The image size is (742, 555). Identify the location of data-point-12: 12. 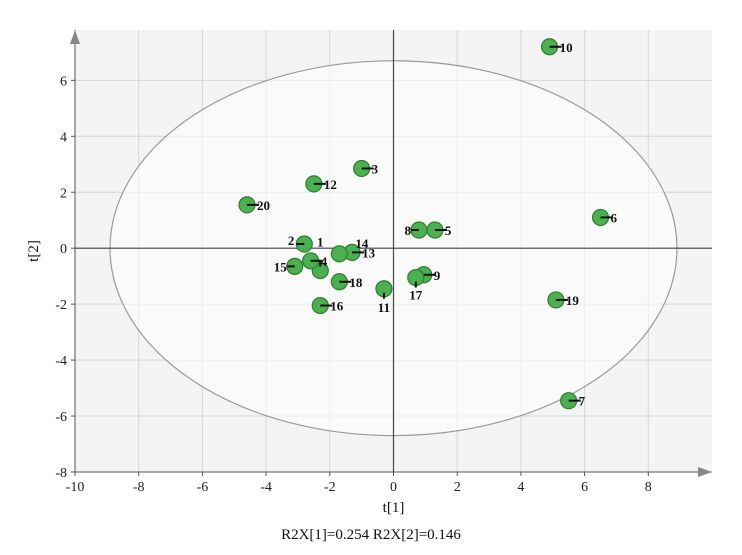
(321, 184).